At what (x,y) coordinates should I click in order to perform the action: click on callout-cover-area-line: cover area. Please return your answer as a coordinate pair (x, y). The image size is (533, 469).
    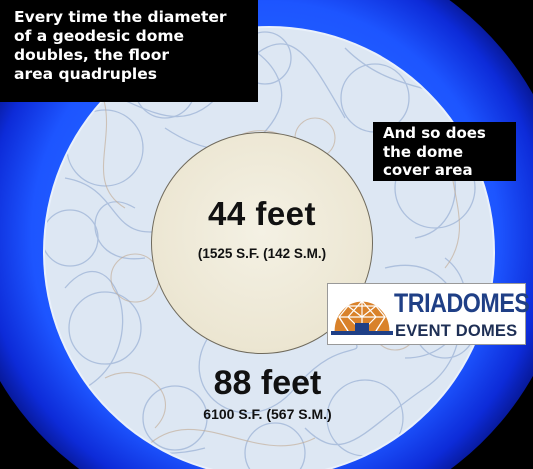
    Looking at the image, I should click on (428, 170).